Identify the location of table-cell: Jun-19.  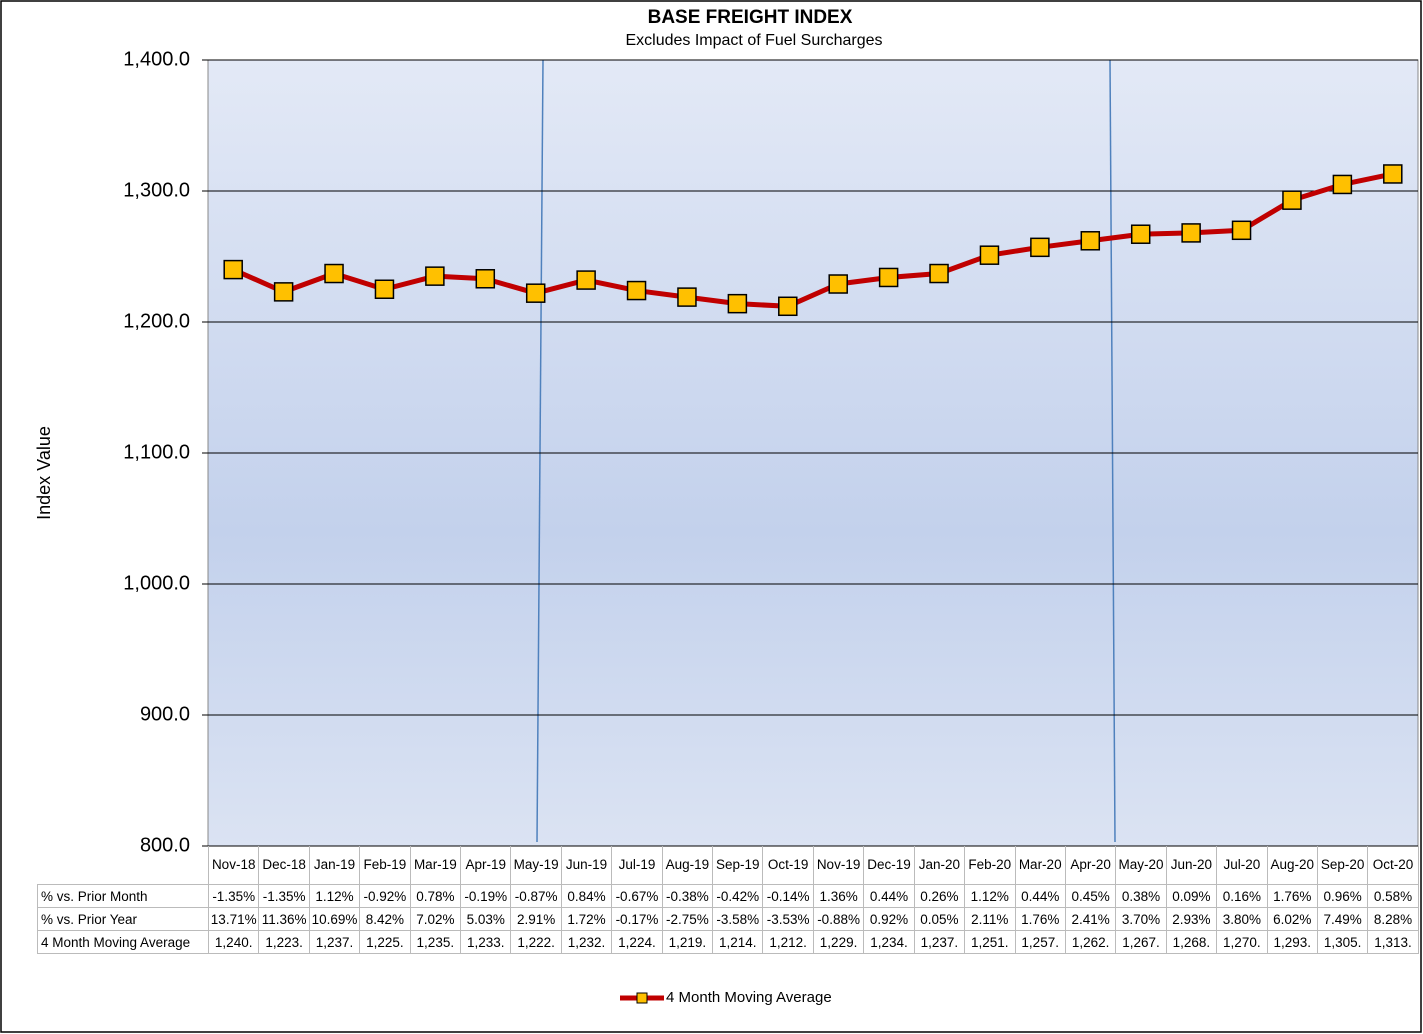
(586, 865).